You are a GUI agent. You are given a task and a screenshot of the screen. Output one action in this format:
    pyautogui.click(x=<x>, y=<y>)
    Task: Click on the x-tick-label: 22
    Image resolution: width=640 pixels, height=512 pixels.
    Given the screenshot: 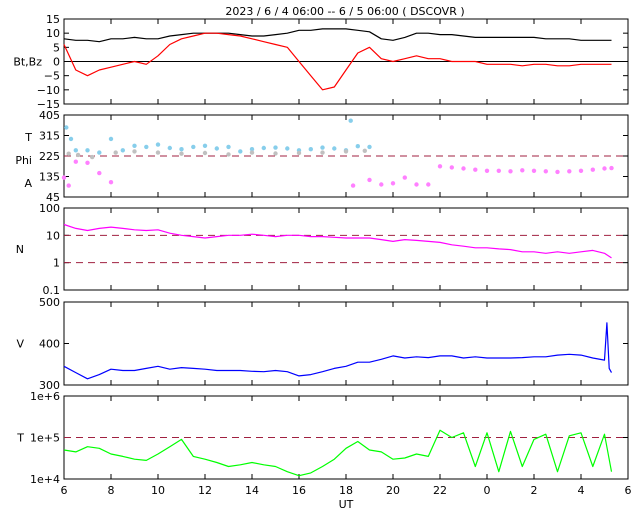 What is the action you would take?
    pyautogui.click(x=440, y=490)
    